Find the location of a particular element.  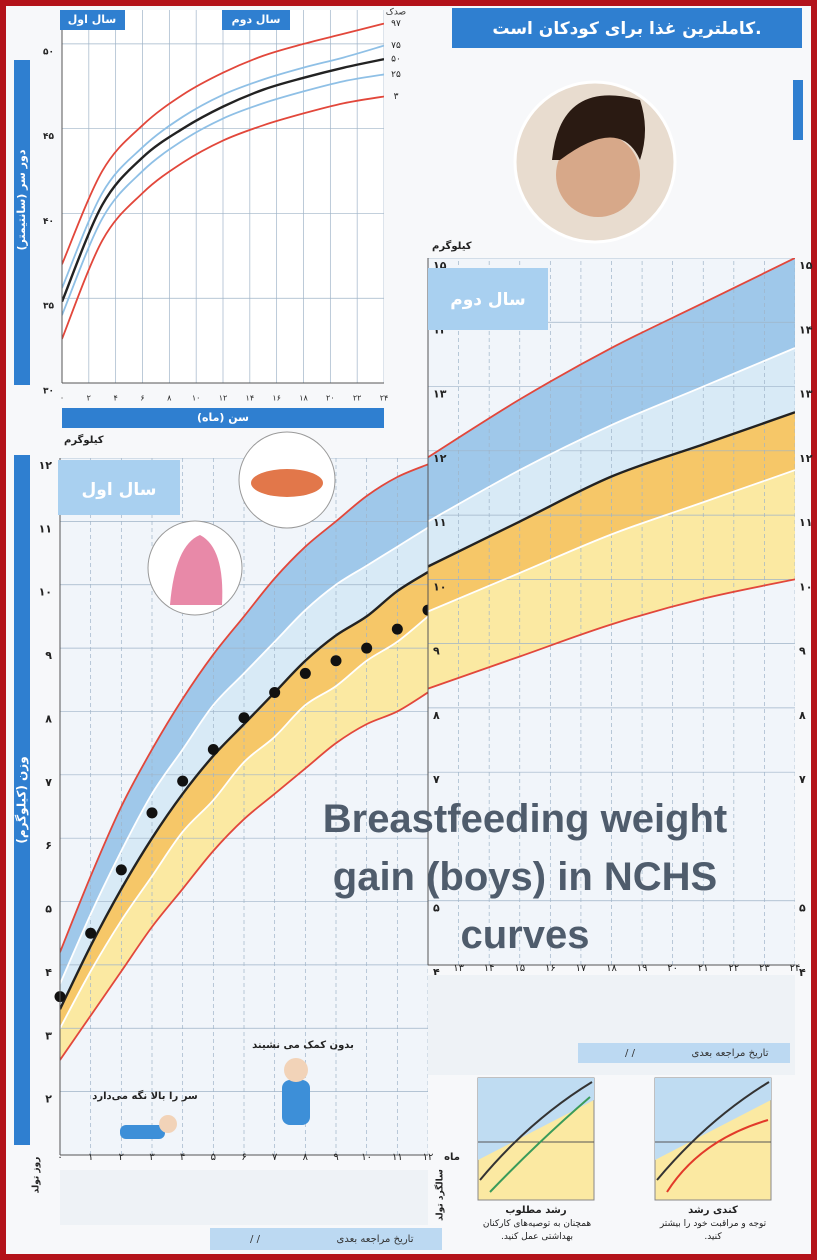

x-tick-label: ۱۷ is located at coordinates (581, 968).